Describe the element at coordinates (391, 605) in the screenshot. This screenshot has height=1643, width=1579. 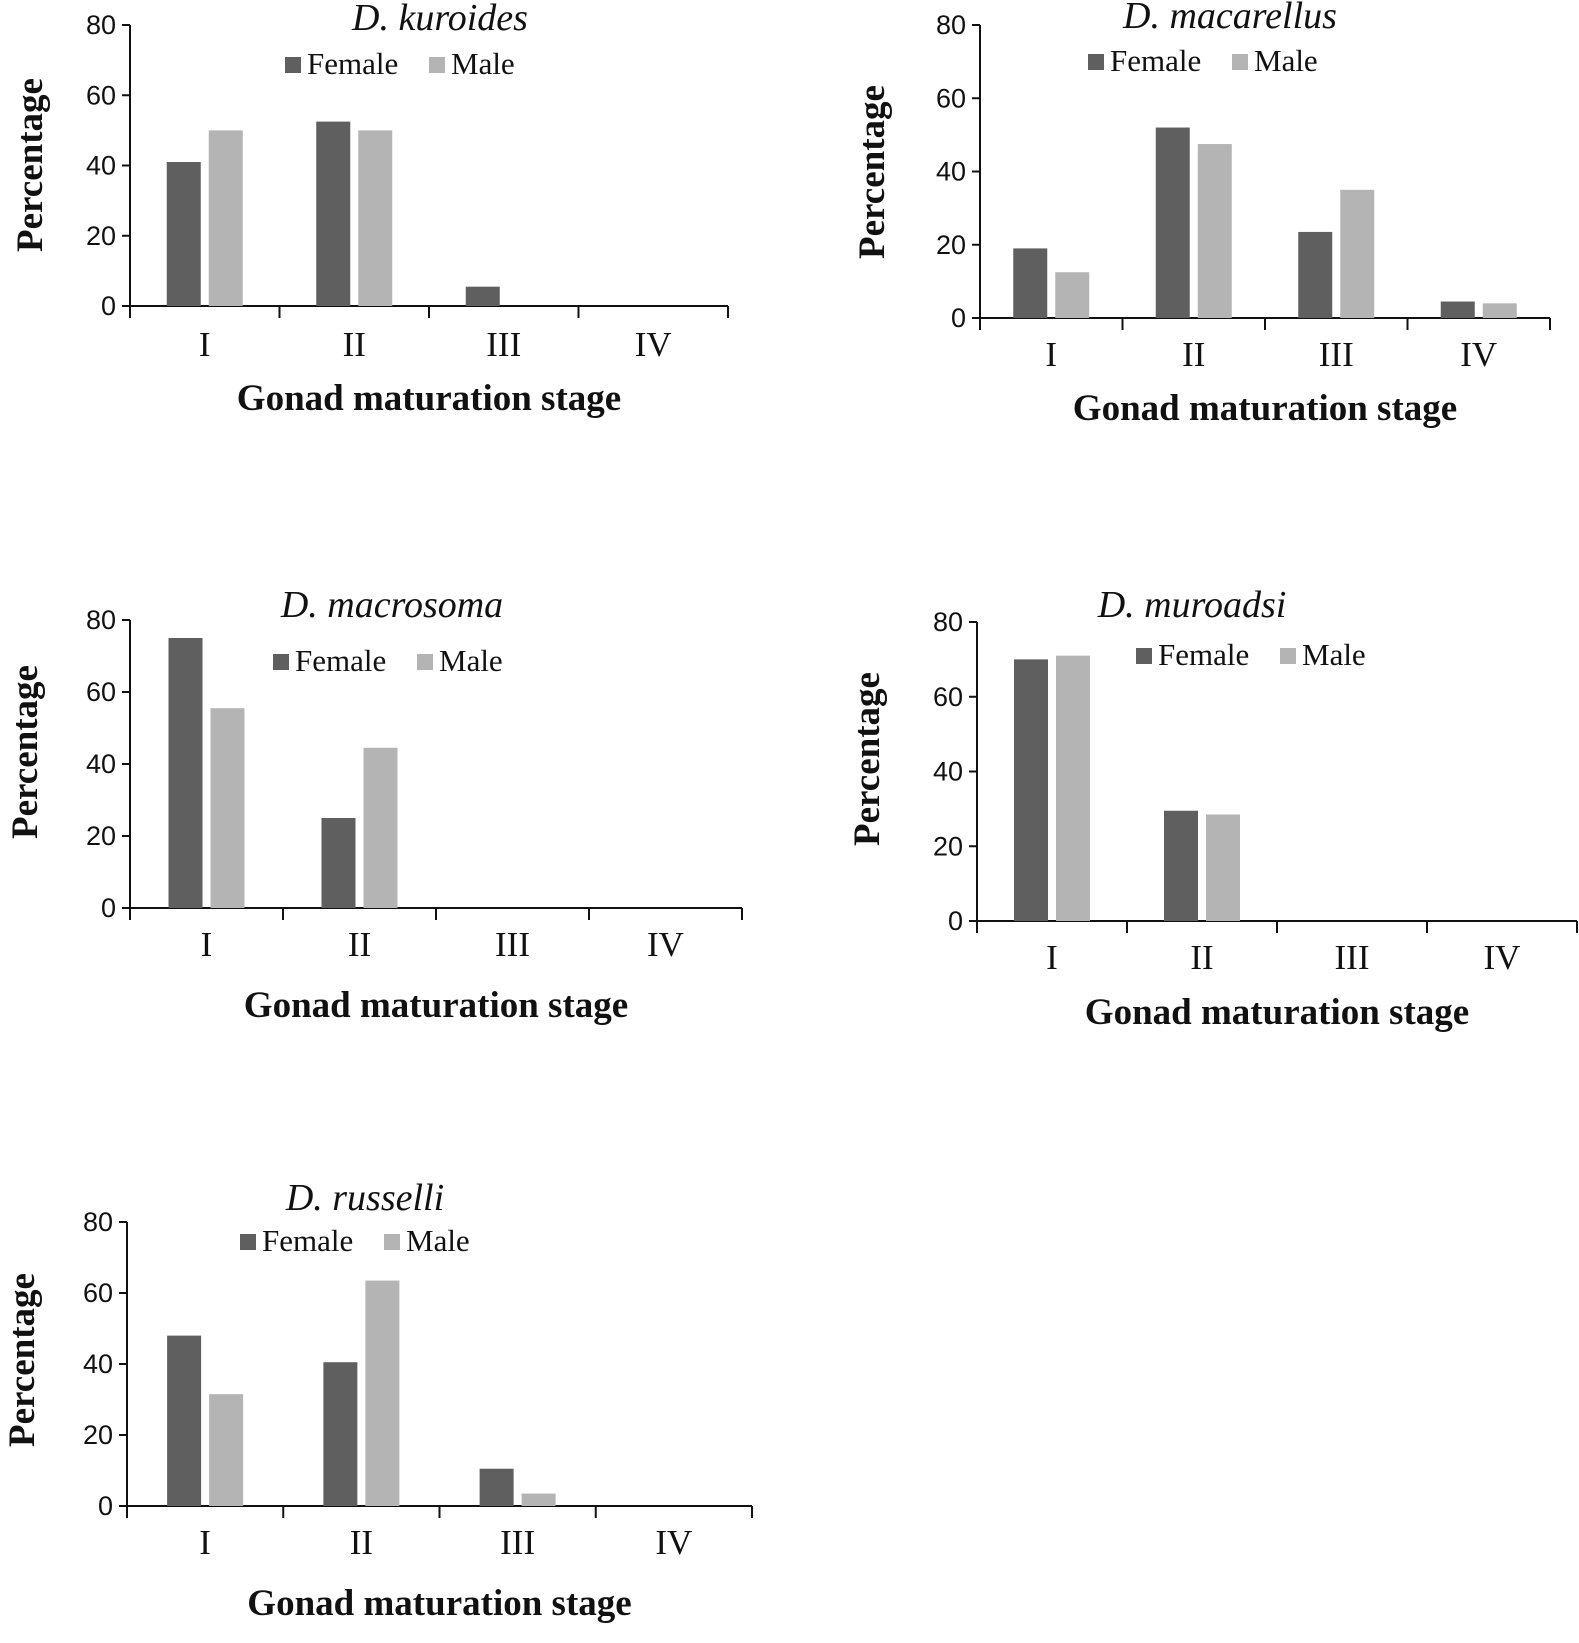
I see `chart-title: D. macrosoma` at that location.